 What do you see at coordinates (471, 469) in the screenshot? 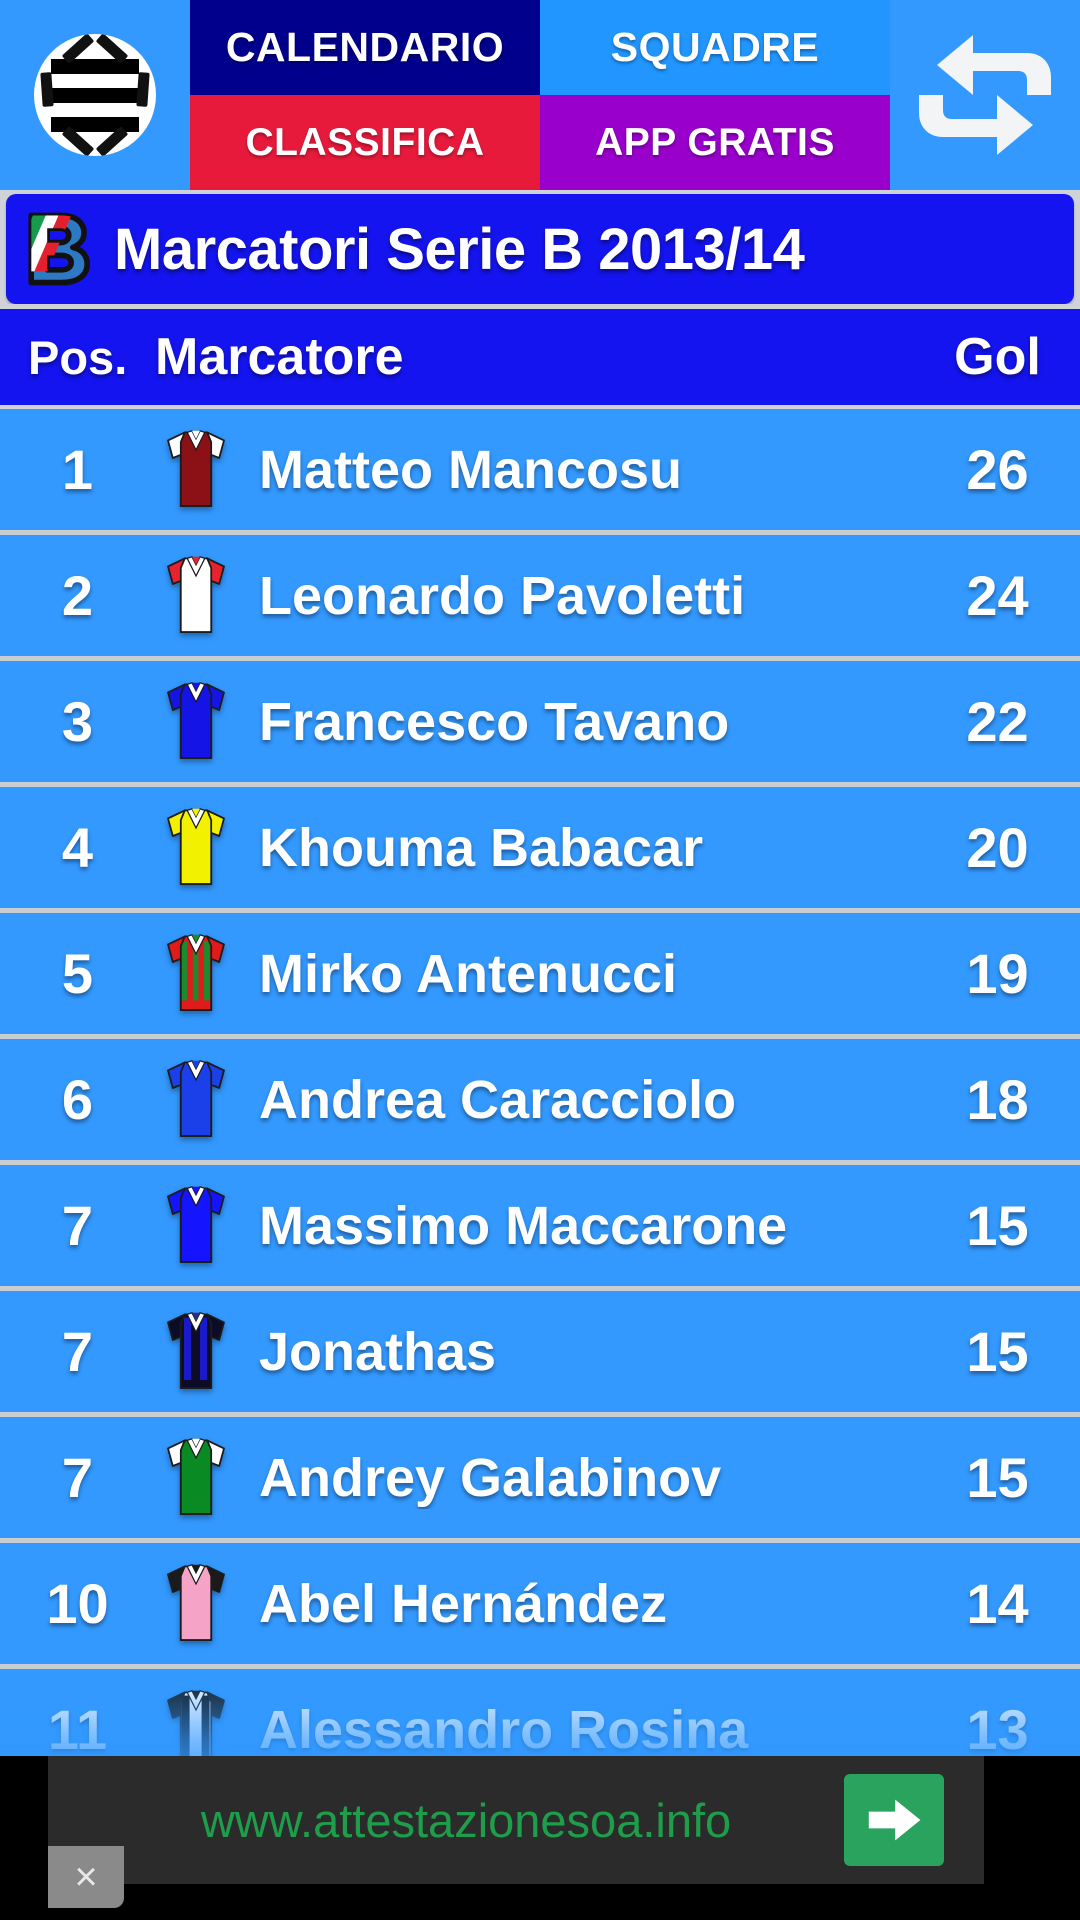
I see `row-player-name: Matteo Mancosu` at bounding box center [471, 469].